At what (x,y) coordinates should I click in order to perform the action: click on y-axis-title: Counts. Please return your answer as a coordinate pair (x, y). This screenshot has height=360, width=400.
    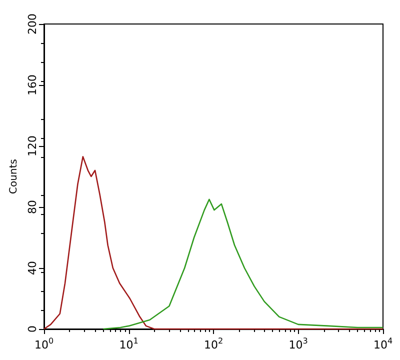
    Looking at the image, I should click on (14, 176).